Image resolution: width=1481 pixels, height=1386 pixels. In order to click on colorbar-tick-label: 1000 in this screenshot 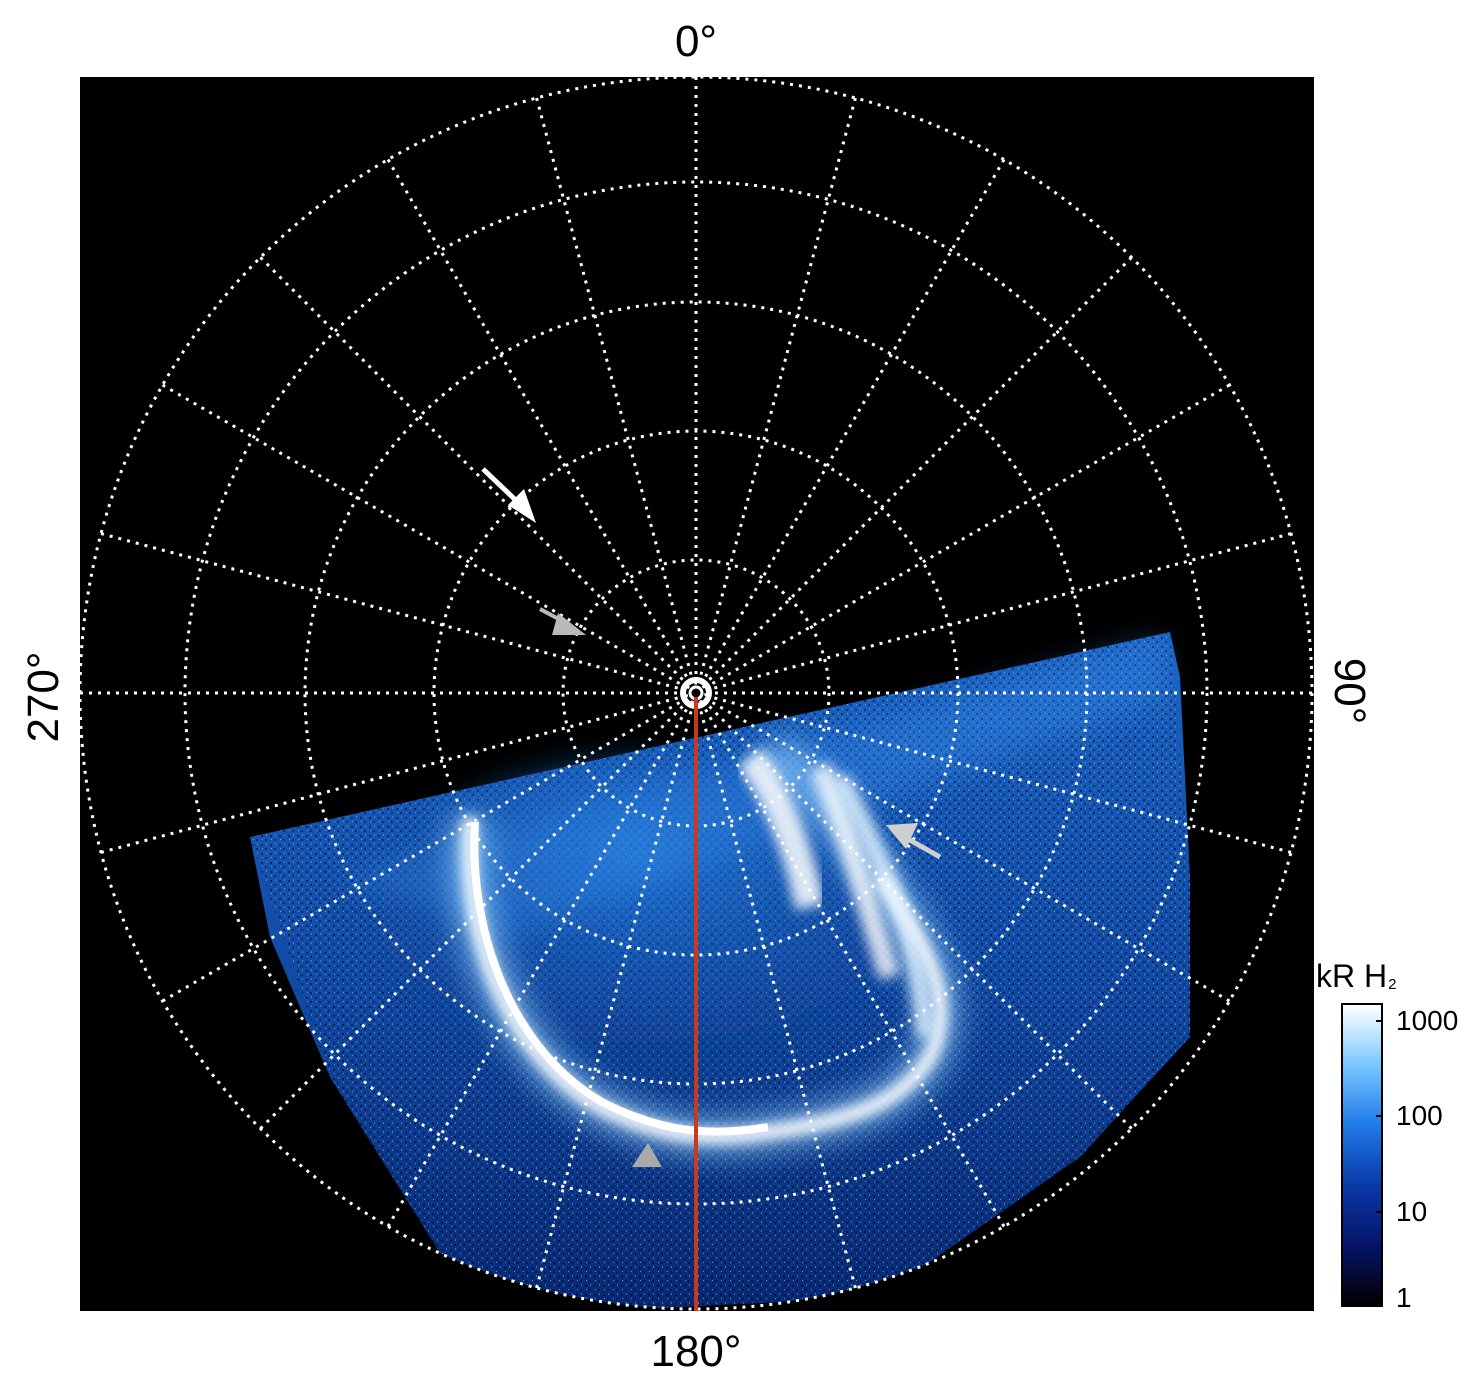, I will do `click(1427, 1020)`.